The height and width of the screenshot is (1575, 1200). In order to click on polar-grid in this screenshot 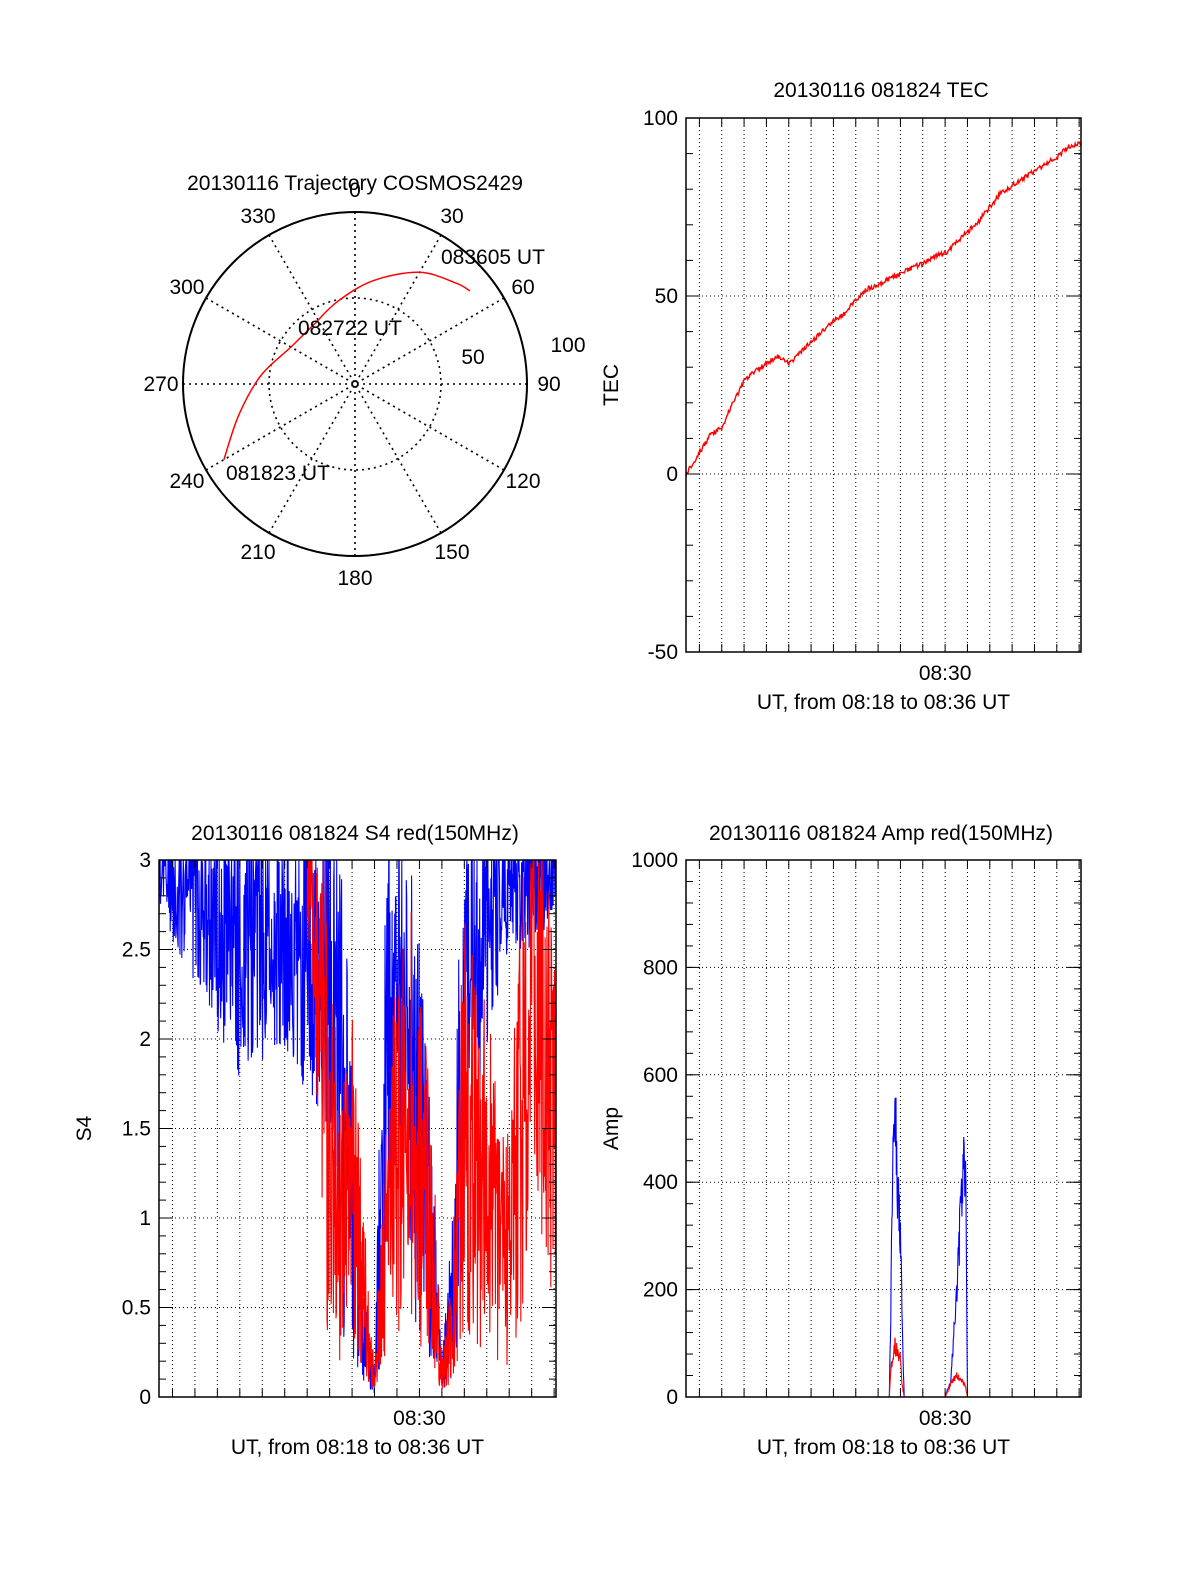, I will do `click(355, 384)`.